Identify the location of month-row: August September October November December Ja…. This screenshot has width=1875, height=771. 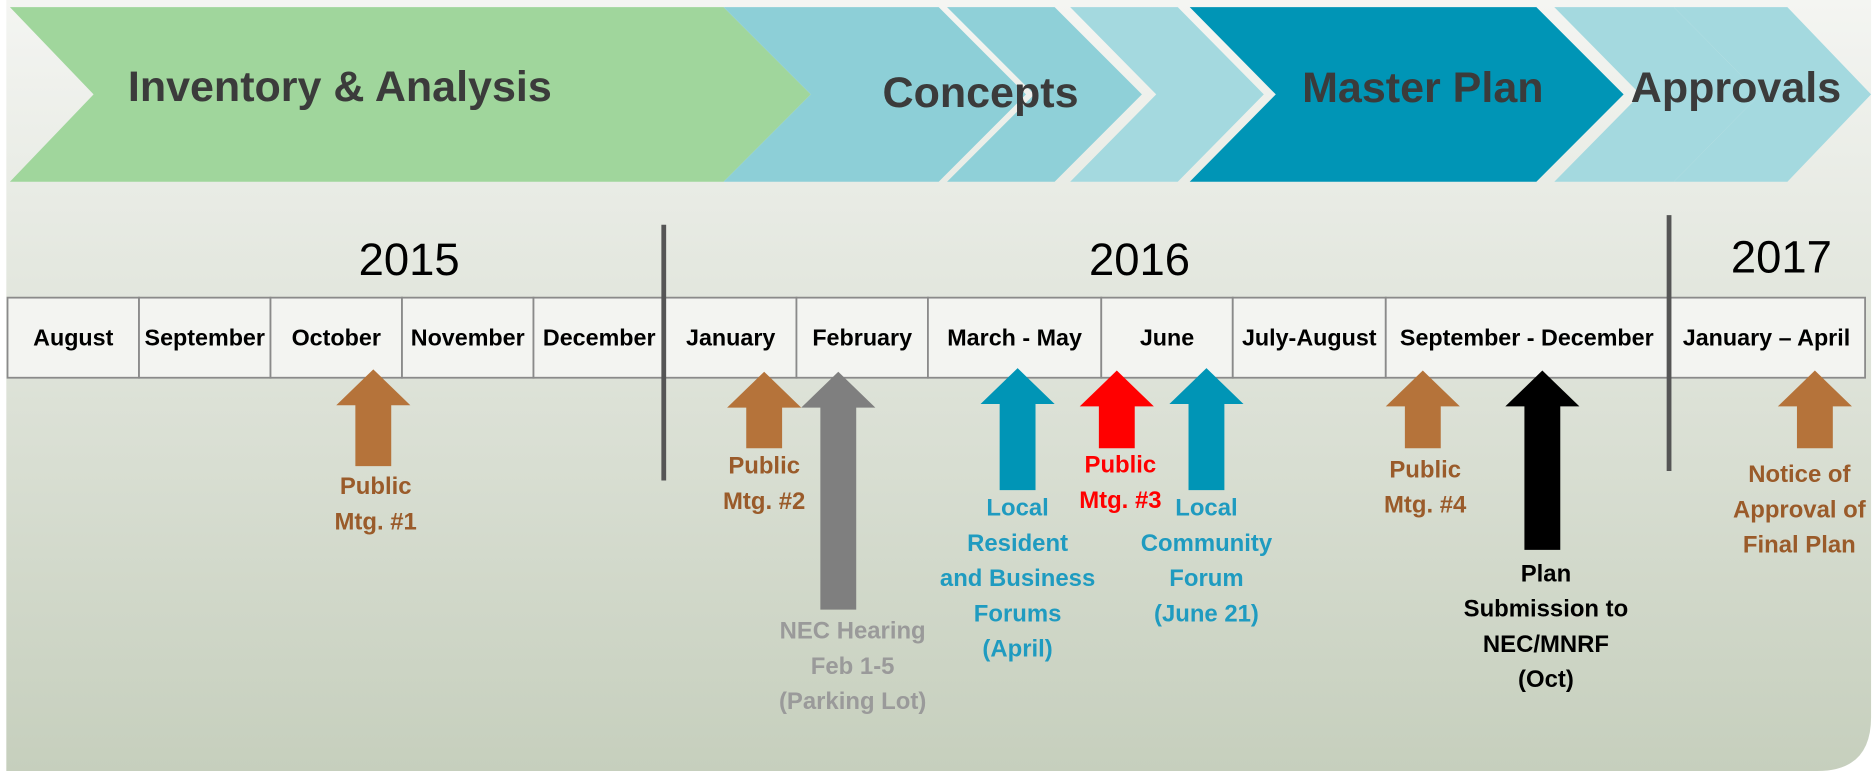
(936, 337).